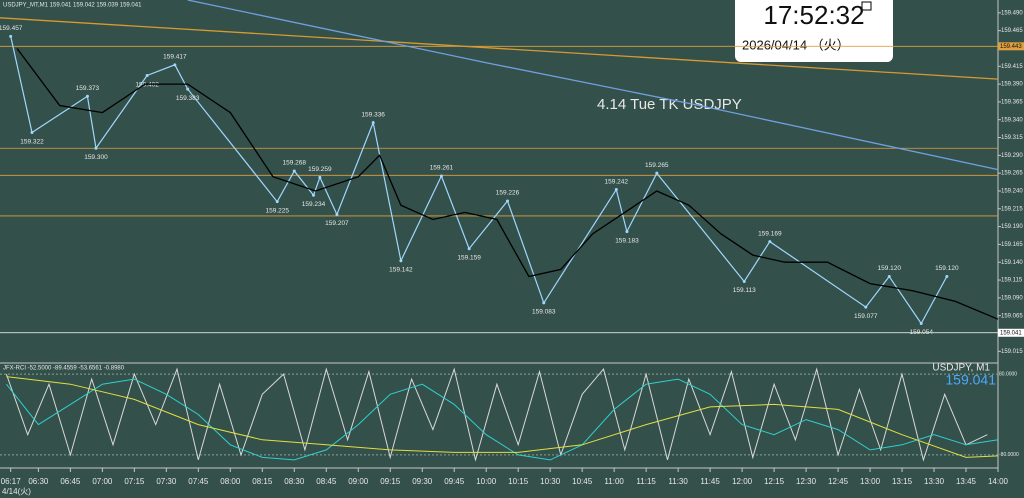 This screenshot has height=498, width=1024. Describe the element at coordinates (582, 481) in the screenshot. I see `x-tick-label: 10:45` at that location.